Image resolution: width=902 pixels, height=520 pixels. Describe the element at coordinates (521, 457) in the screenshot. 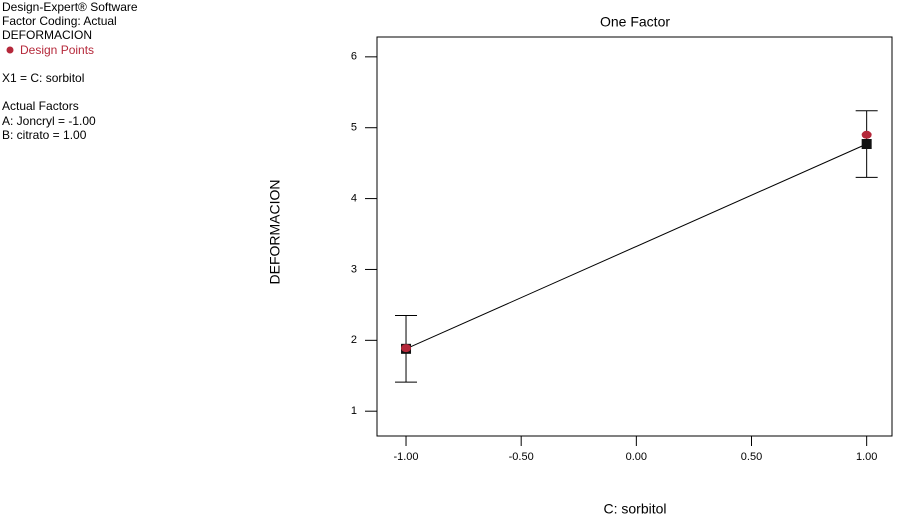

I see `x-tick-label: -0.50` at that location.